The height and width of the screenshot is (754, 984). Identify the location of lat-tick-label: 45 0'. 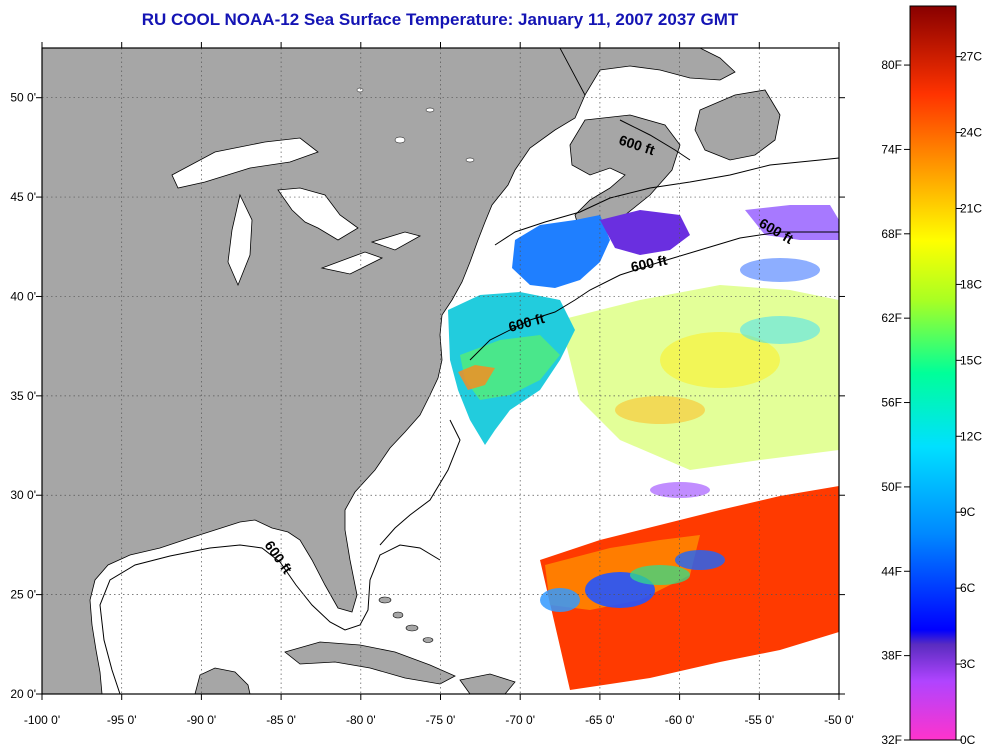
(23, 197).